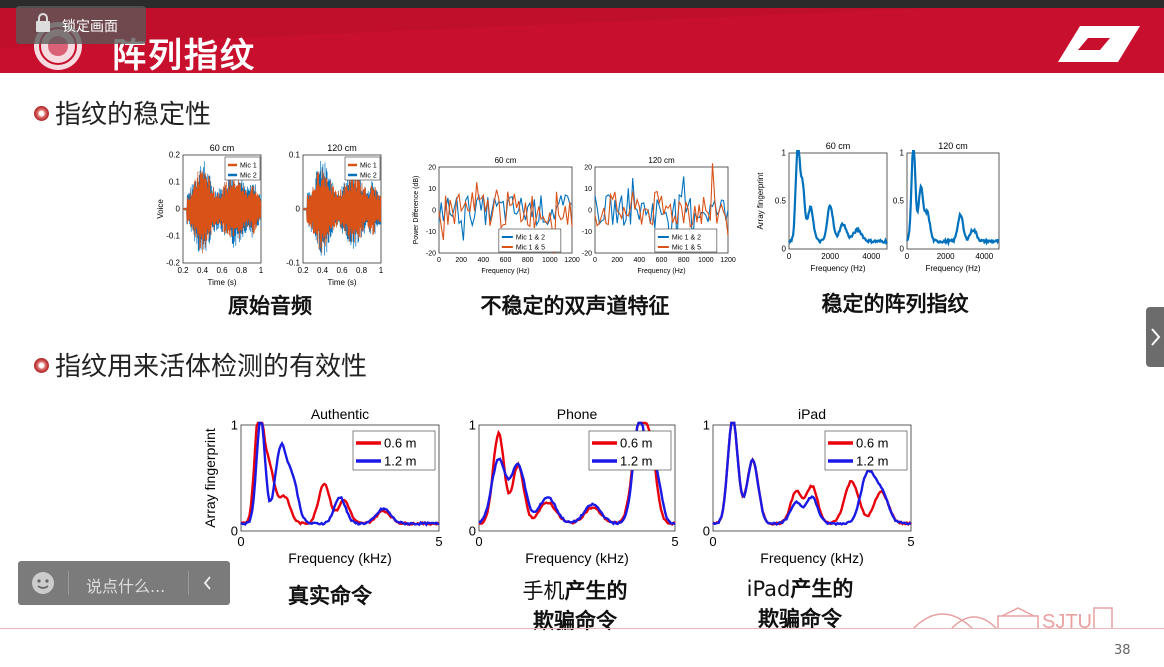 The width and height of the screenshot is (1164, 667). What do you see at coordinates (575, 606) in the screenshot?
I see `caption-phone-spoof: 手机产生的 欺骗命令` at bounding box center [575, 606].